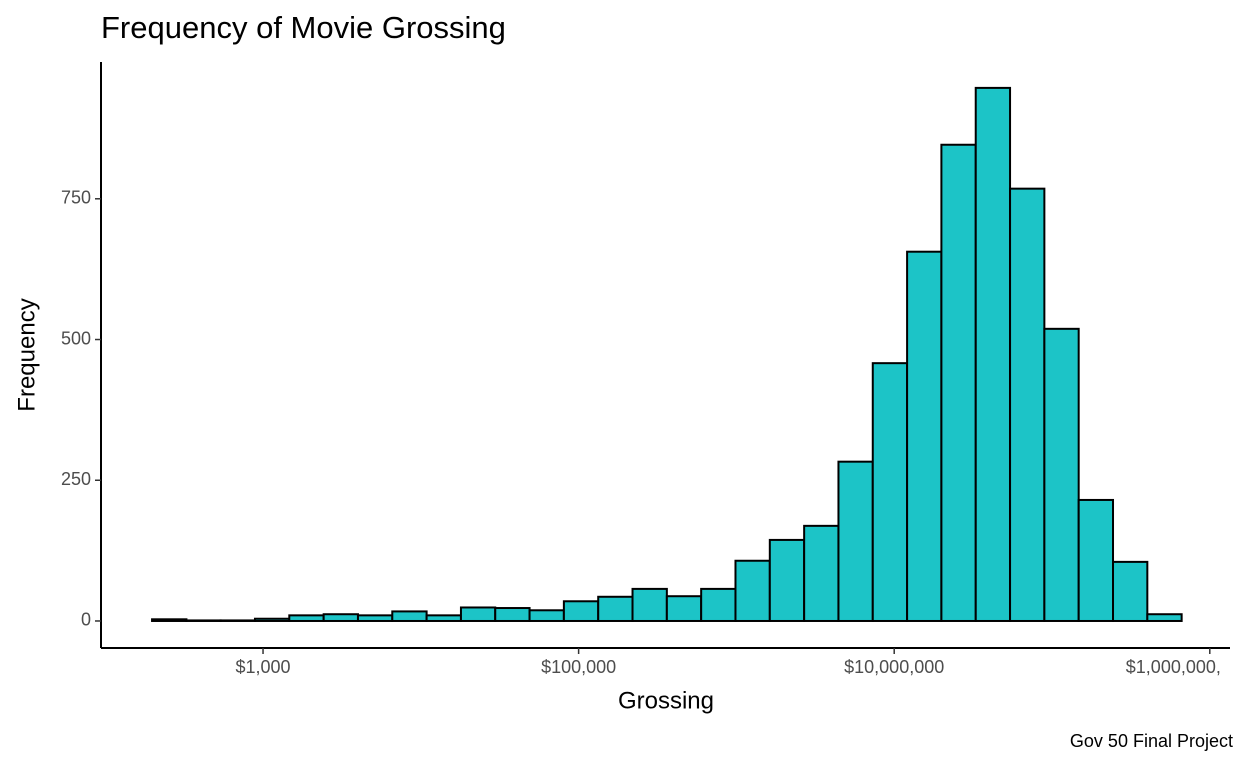  I want to click on y-tick-label: 750, so click(76, 198).